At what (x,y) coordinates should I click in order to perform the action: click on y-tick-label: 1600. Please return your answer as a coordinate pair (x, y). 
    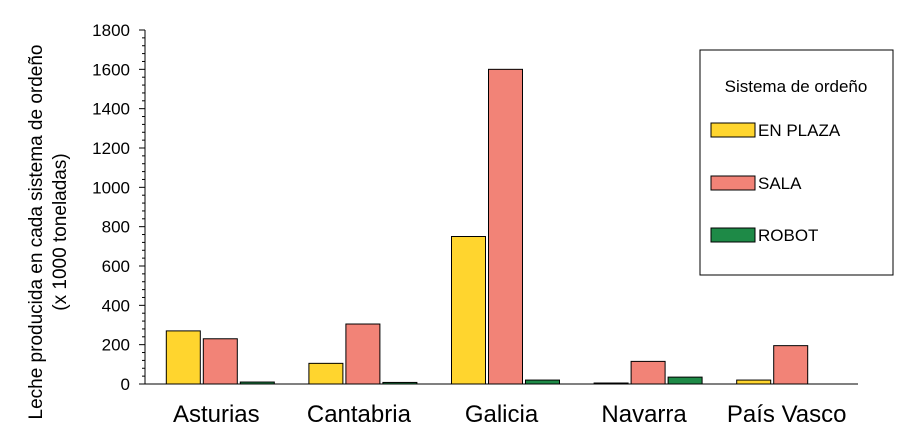
    Looking at the image, I should click on (111, 69).